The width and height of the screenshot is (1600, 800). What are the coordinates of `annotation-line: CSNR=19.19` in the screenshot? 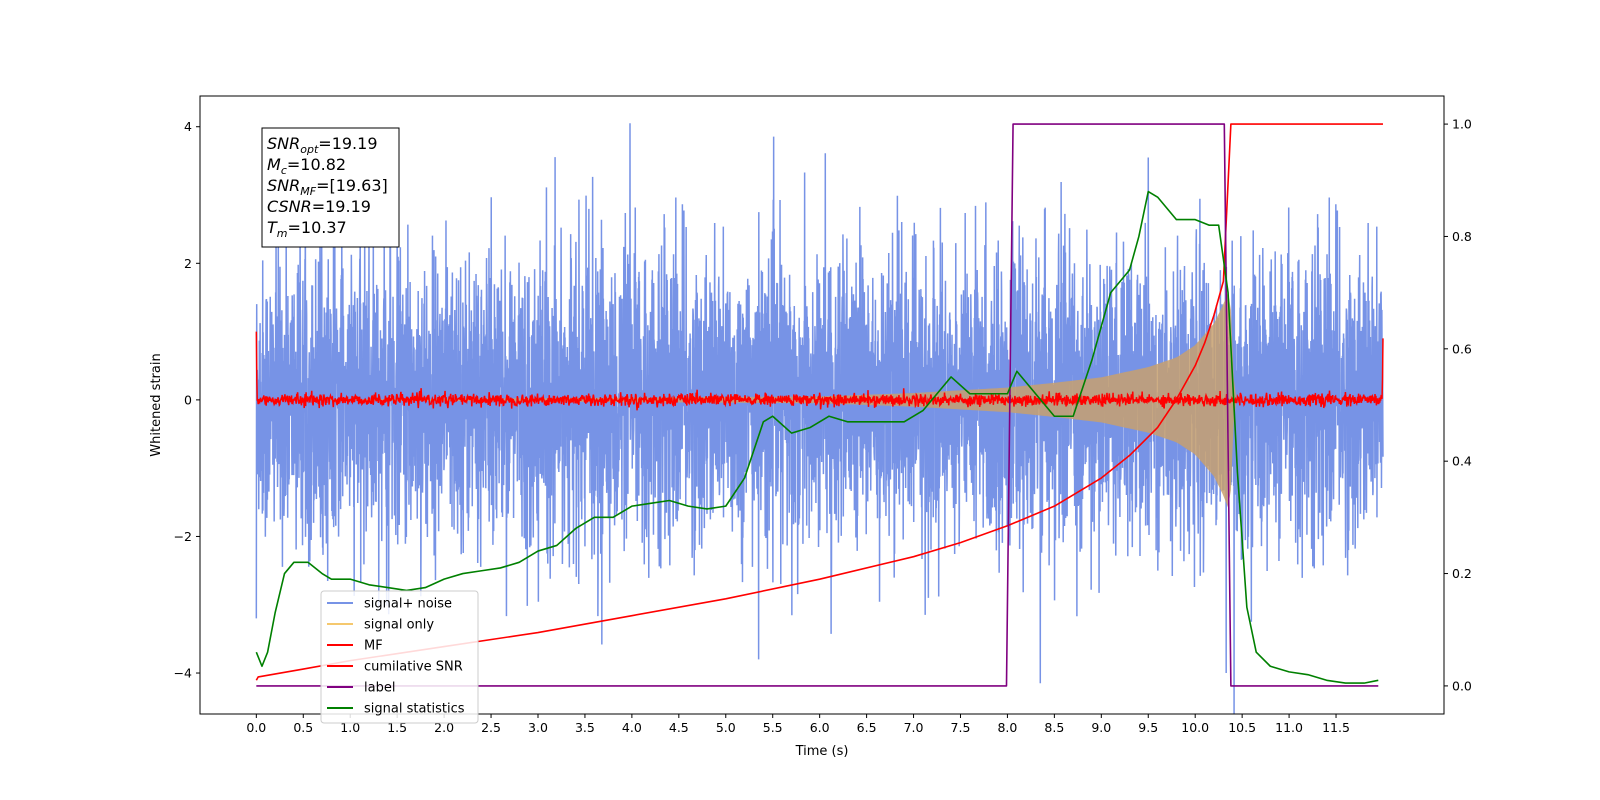 It's located at (319, 206).